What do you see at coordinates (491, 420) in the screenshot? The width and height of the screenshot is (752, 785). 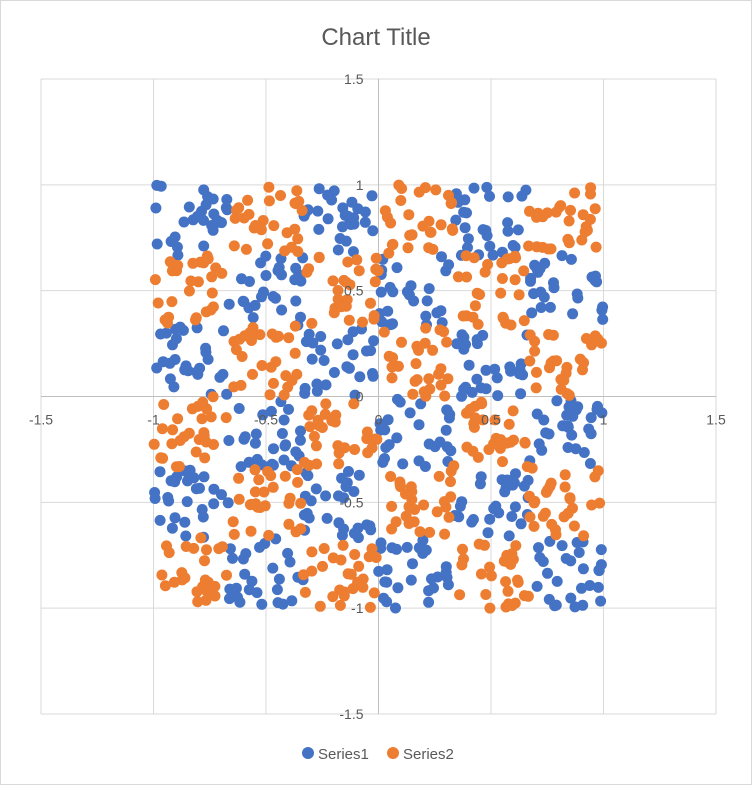 I see `x-tick-label: 0.5` at bounding box center [491, 420].